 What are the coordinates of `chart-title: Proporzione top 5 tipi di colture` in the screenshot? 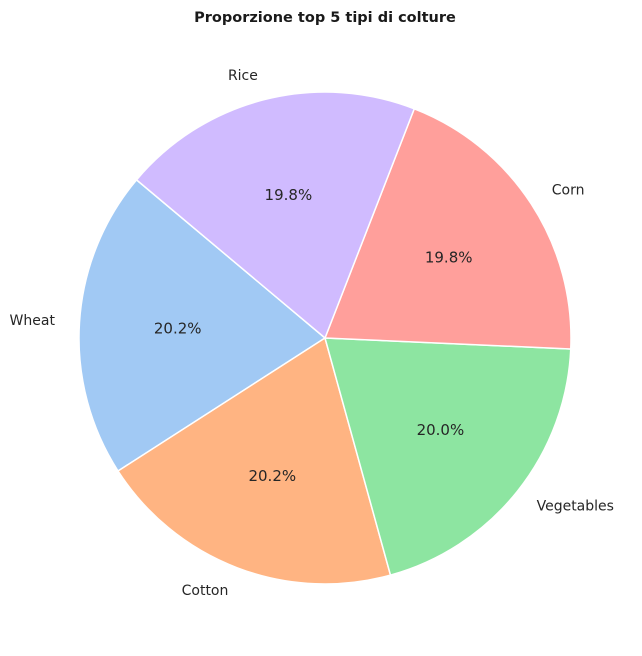 It's located at (325, 18).